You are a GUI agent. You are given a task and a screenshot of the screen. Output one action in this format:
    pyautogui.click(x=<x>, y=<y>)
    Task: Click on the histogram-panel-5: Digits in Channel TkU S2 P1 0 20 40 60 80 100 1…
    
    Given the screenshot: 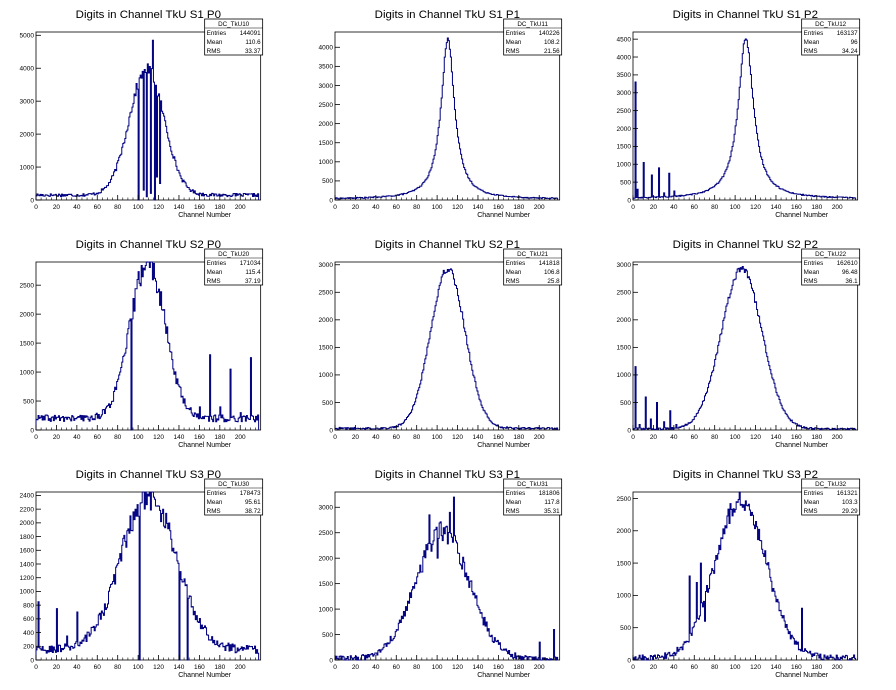 What is the action you would take?
    pyautogui.click(x=440, y=344)
    